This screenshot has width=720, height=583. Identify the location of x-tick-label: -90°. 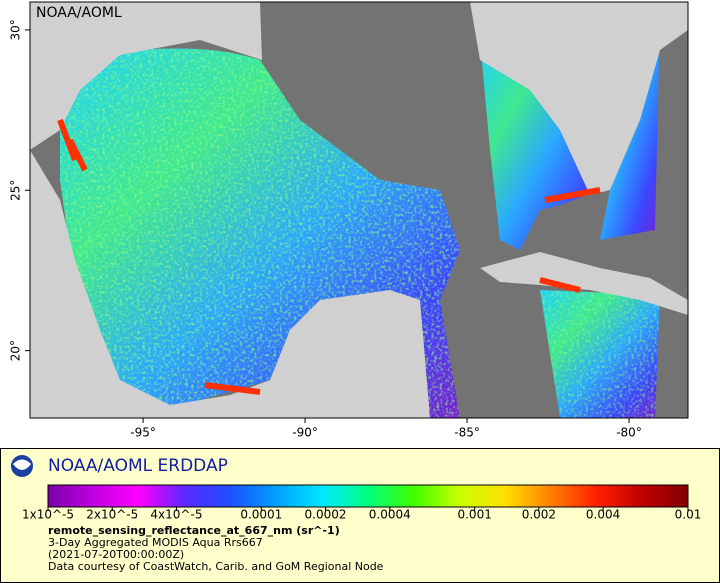
(305, 433).